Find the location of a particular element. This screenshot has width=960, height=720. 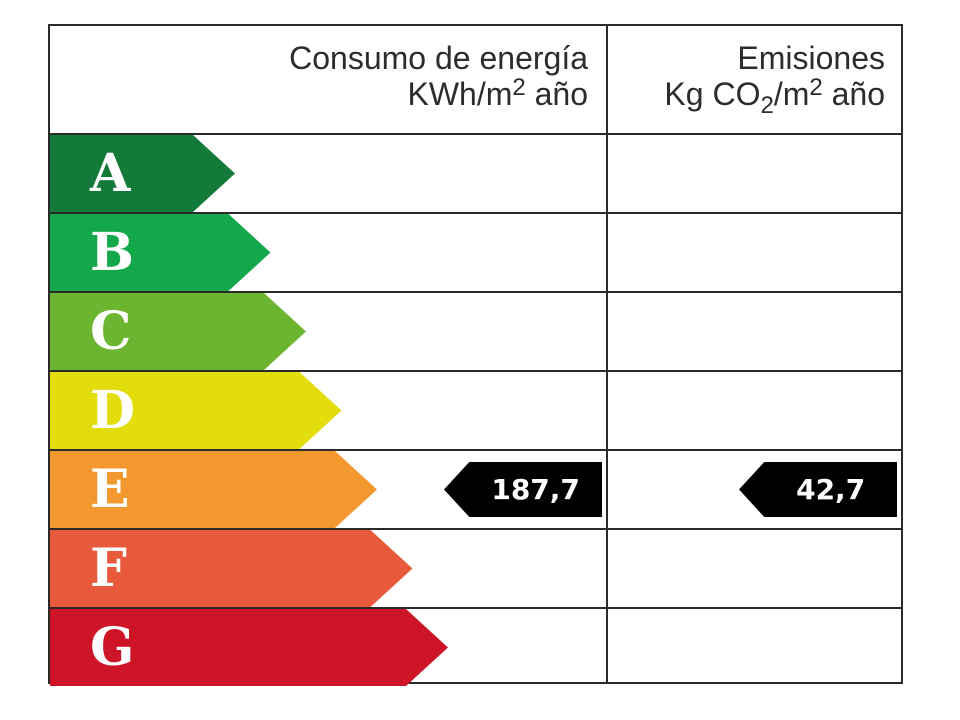

column-divider is located at coordinates (607, 354).